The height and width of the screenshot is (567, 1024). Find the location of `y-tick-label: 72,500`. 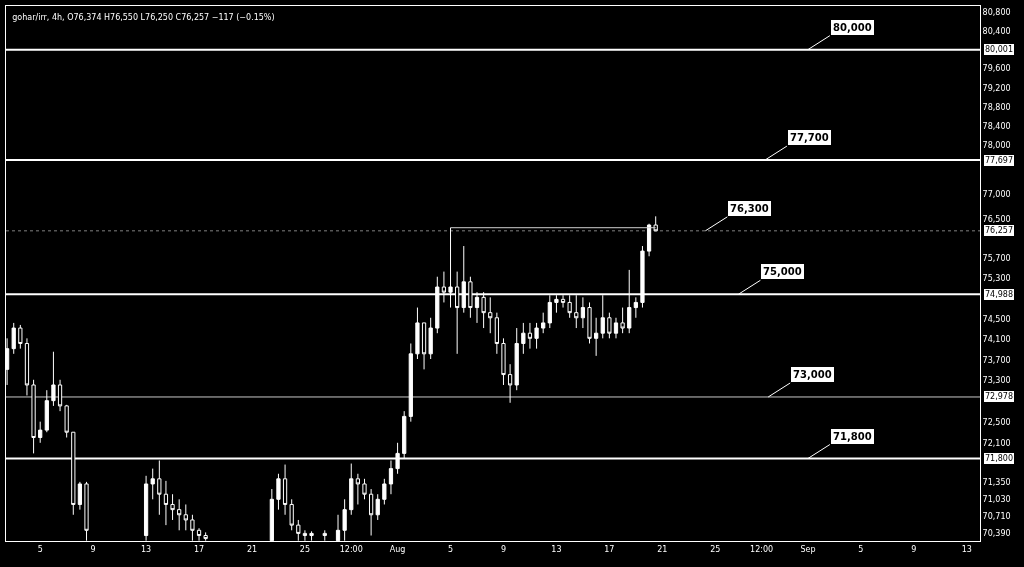

y-tick-label: 72,500 is located at coordinates (996, 422).